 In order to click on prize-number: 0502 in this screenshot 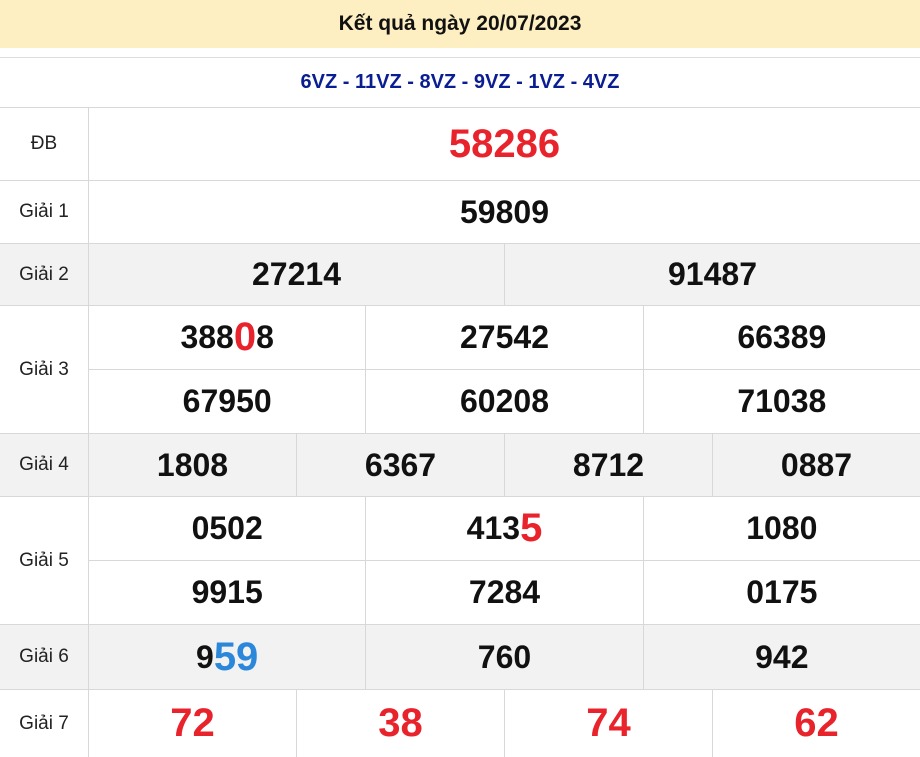, I will do `click(227, 528)`.